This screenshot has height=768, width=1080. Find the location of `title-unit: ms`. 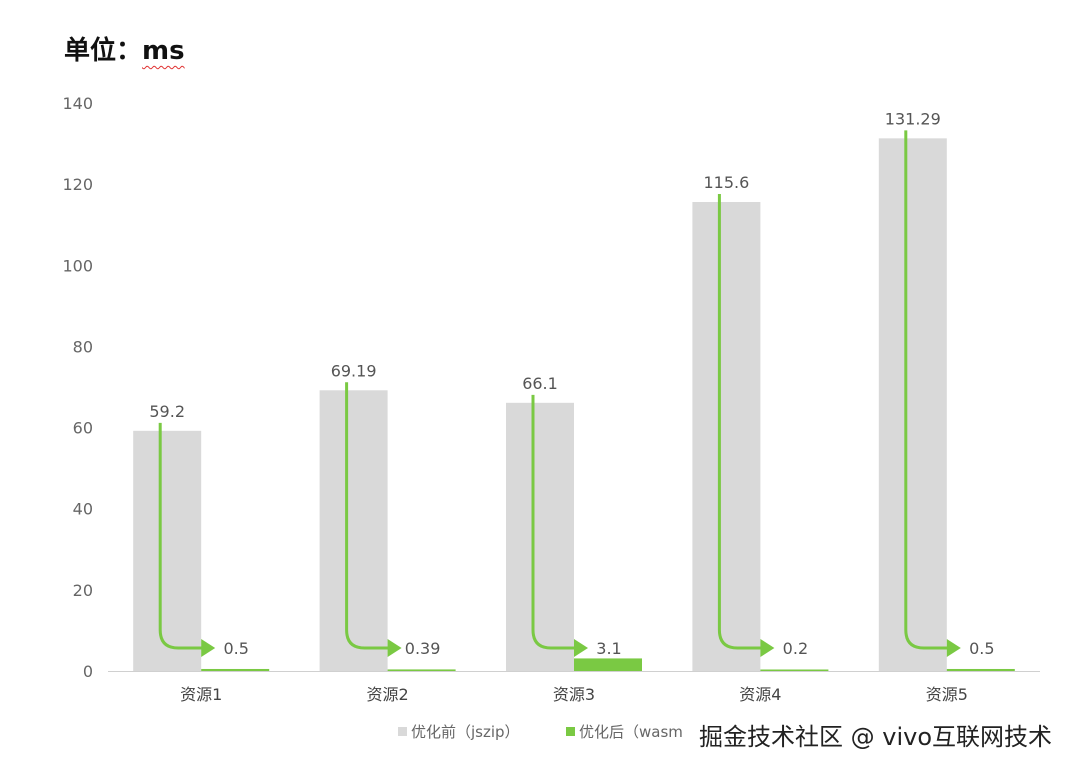

title-unit: ms is located at coordinates (163, 51).